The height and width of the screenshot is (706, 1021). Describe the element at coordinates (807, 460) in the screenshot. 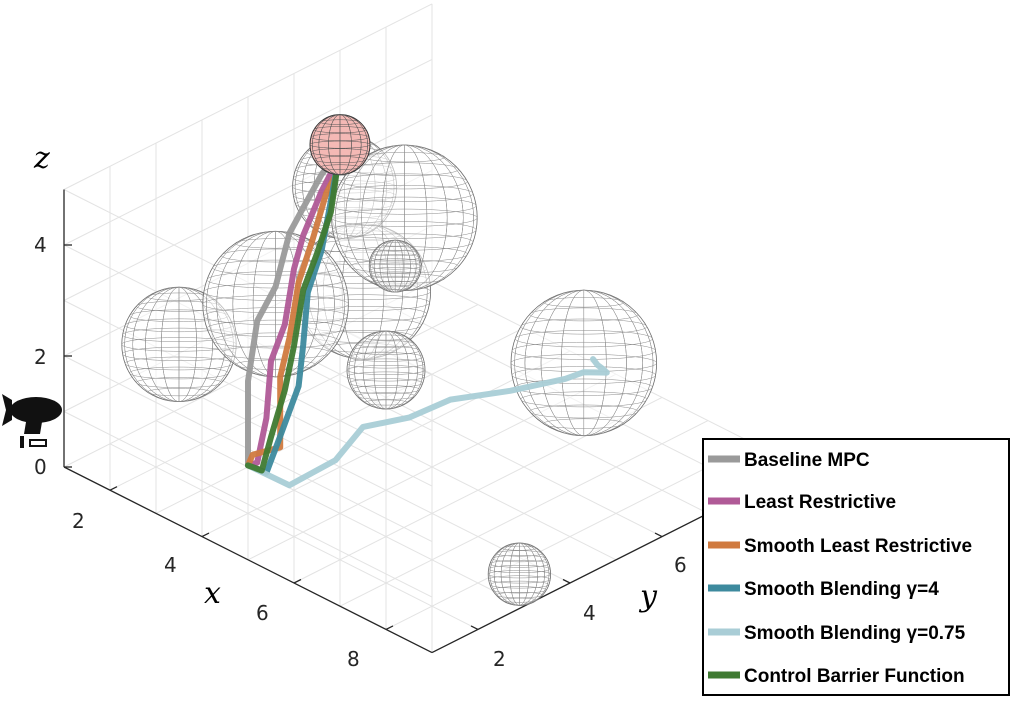

I see `legend-label: Baseline MPC` at that location.